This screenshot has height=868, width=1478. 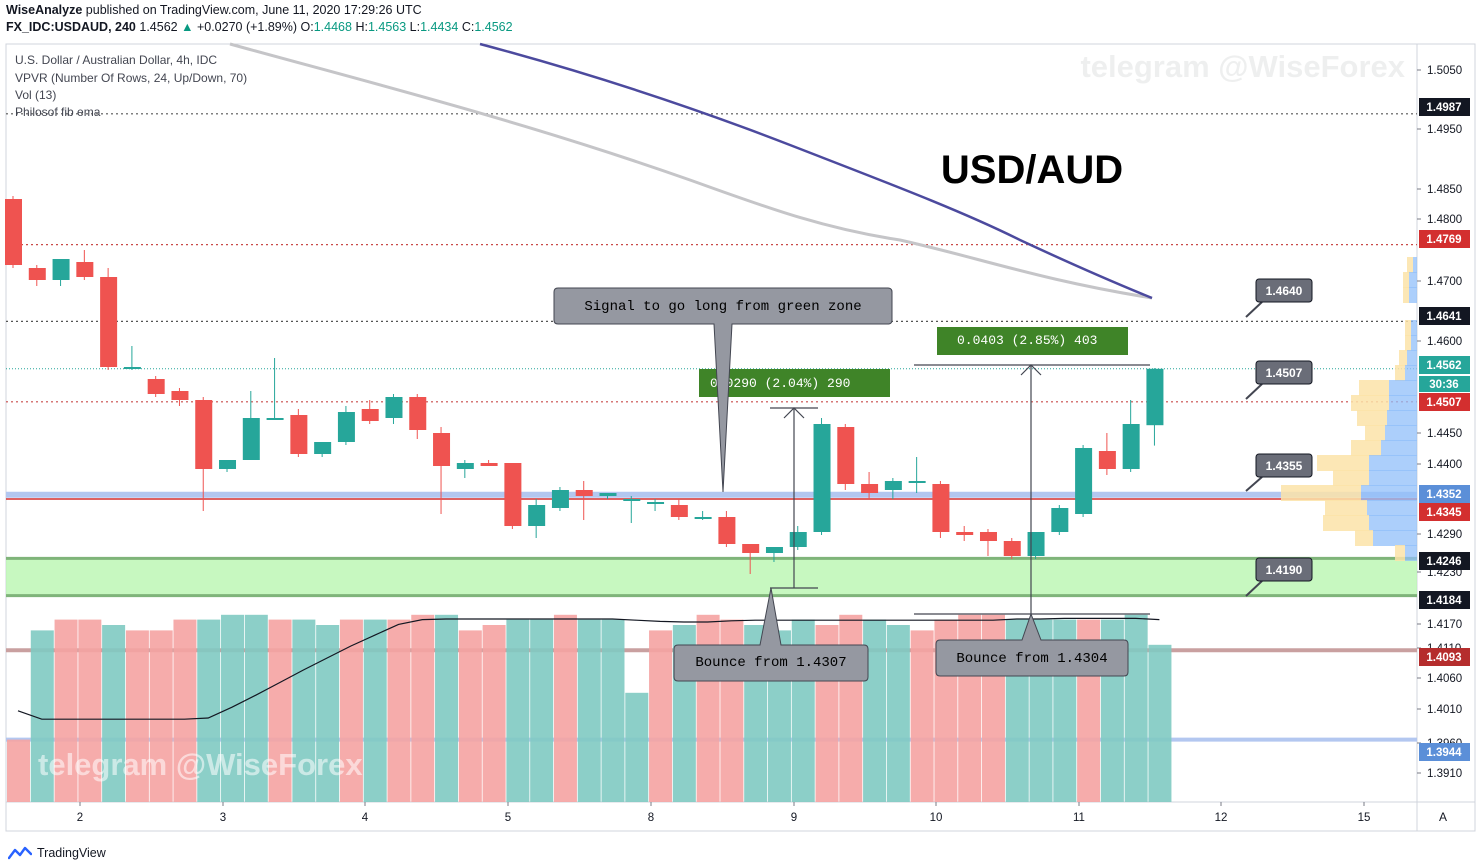 What do you see at coordinates (794, 383) in the screenshot?
I see `range-1-box` at bounding box center [794, 383].